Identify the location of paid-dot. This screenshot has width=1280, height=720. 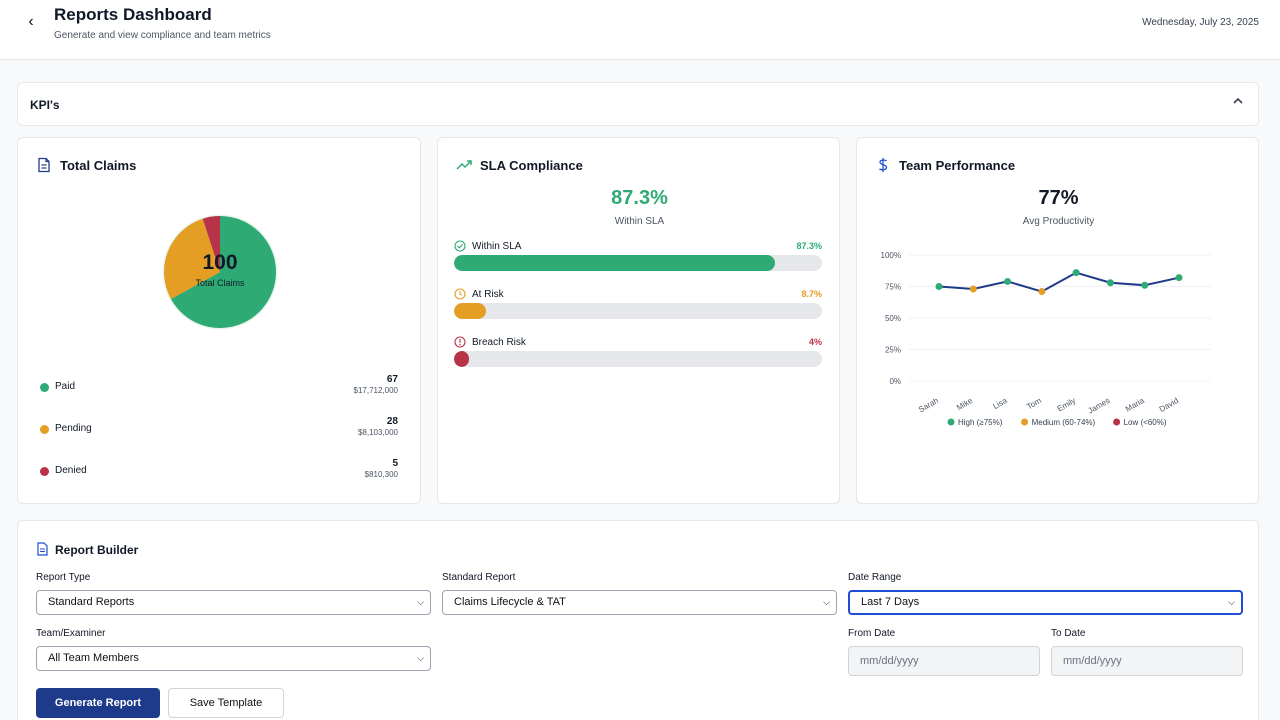
(44, 387).